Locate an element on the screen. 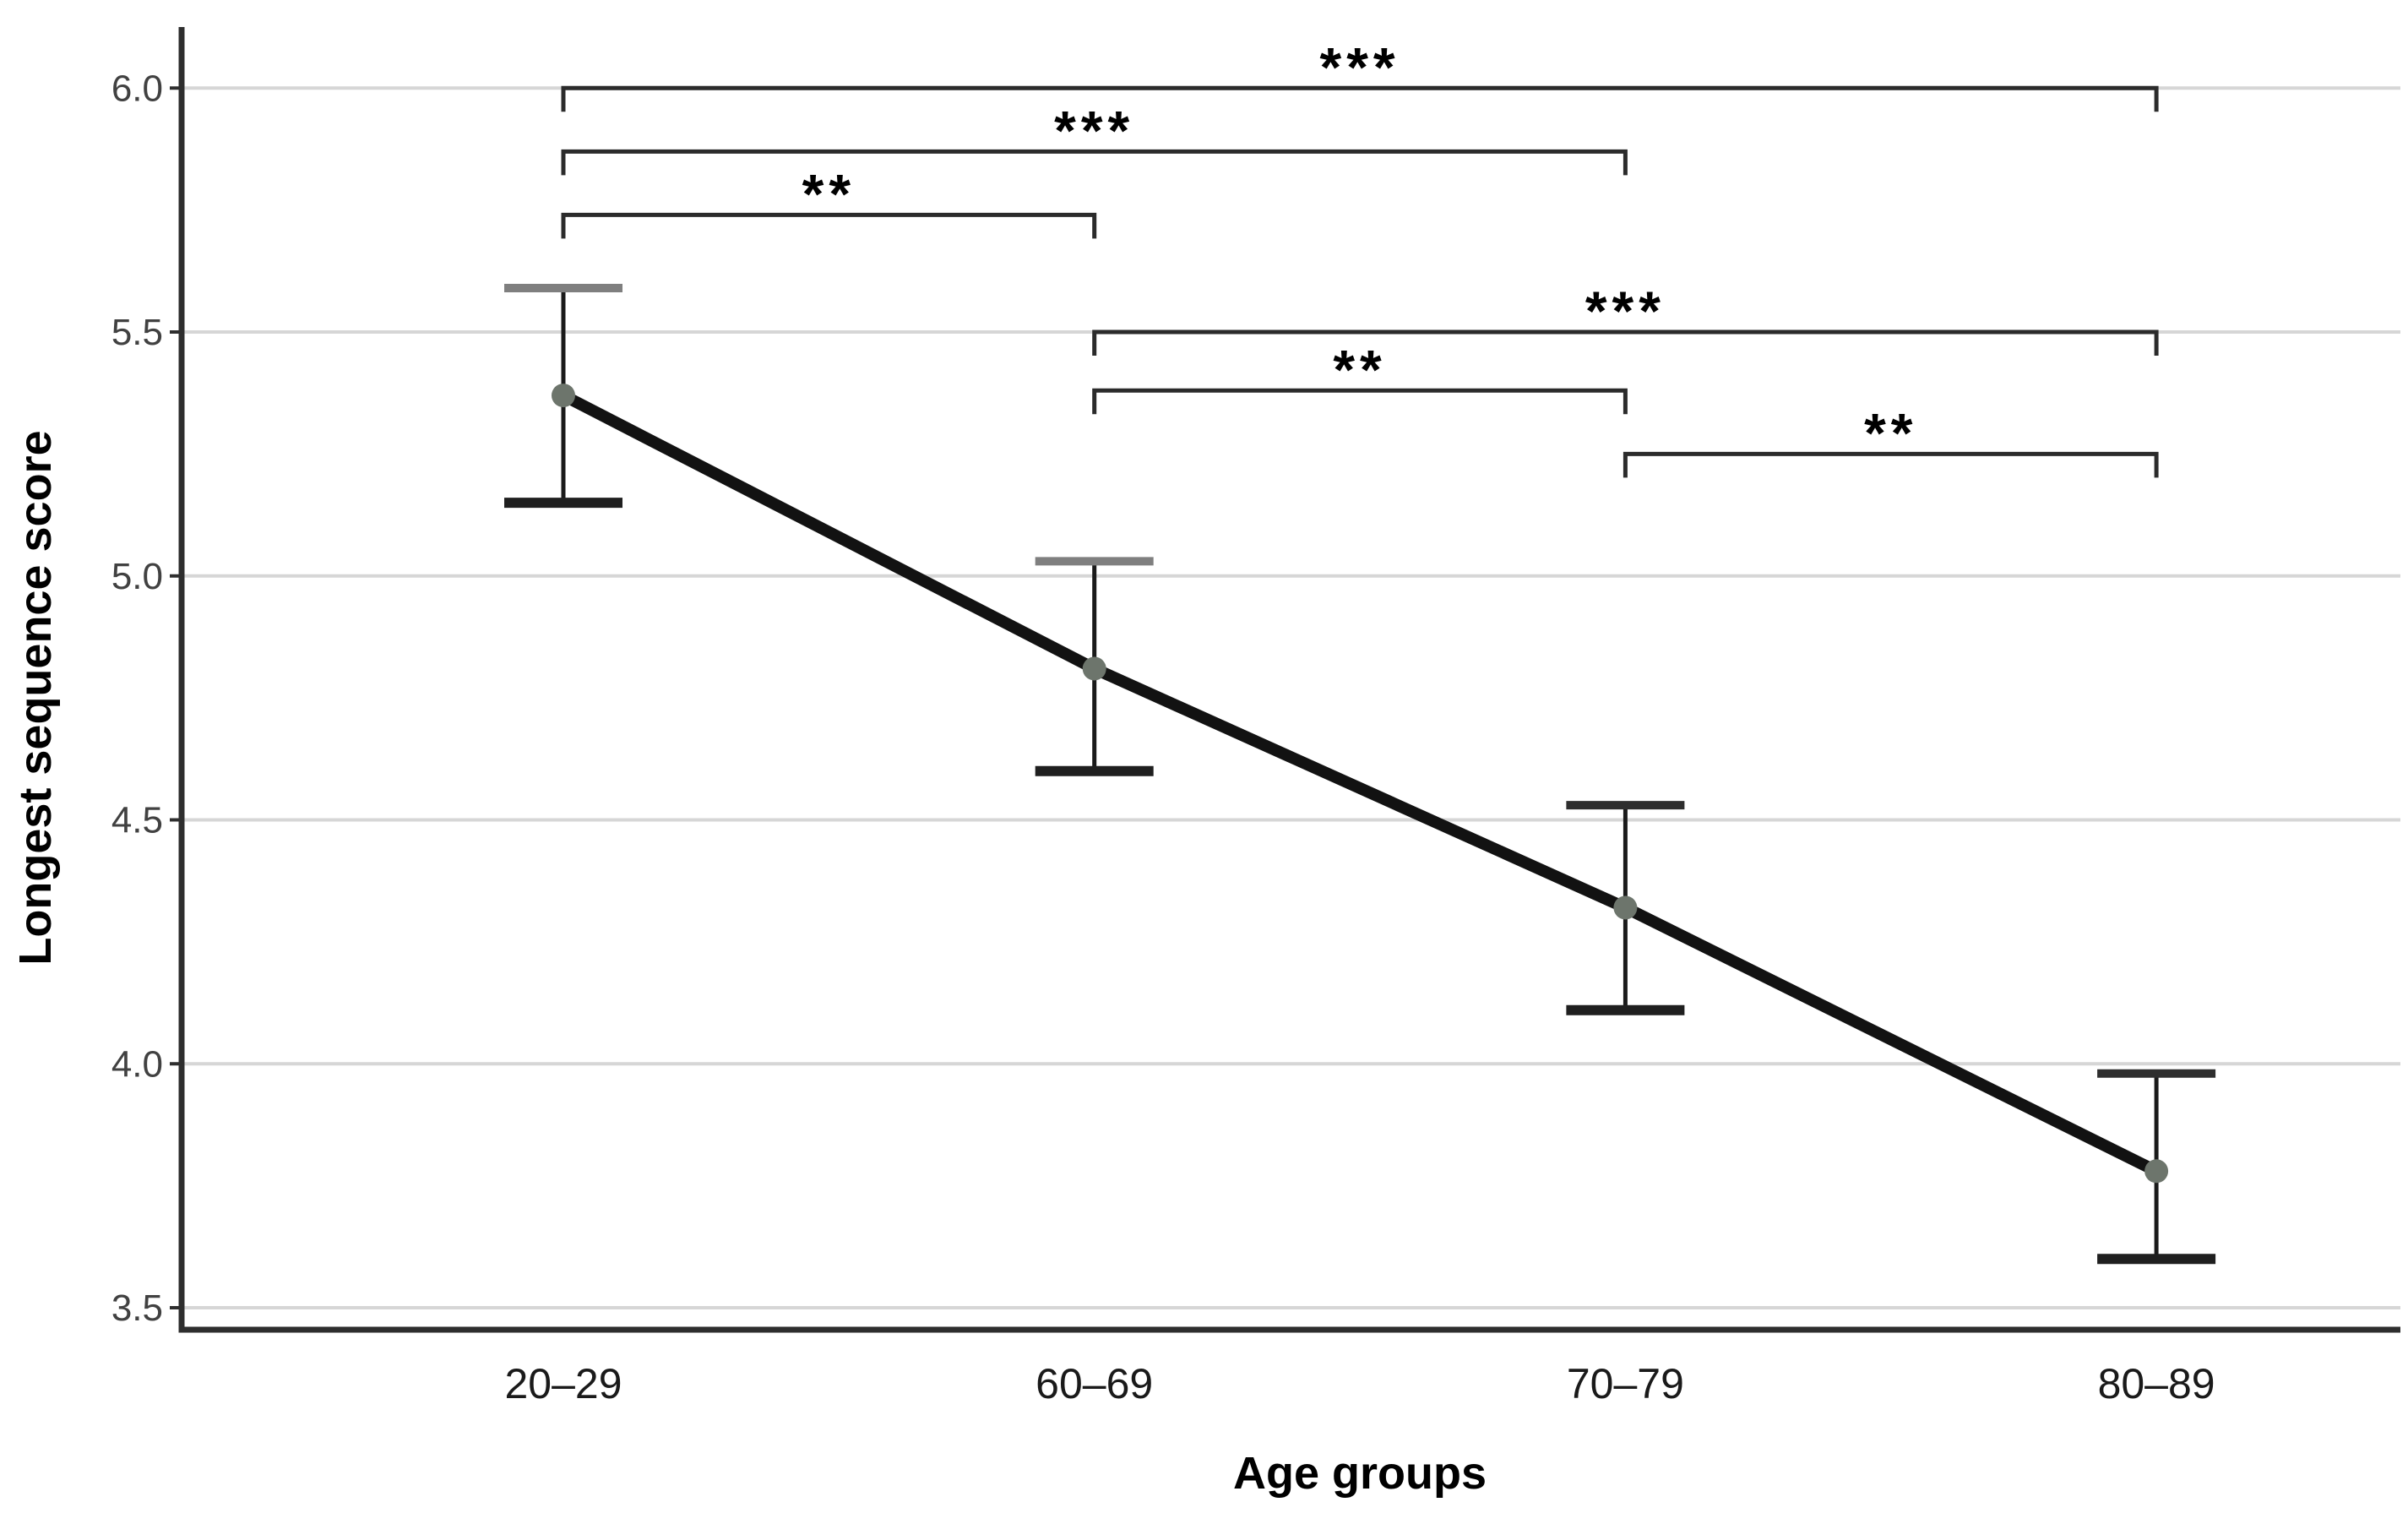 Image resolution: width=2408 pixels, height=1524 pixels. y-axis: 6.0 5.5 5.0 4.5 4.0 3.5 is located at coordinates (148, 680).